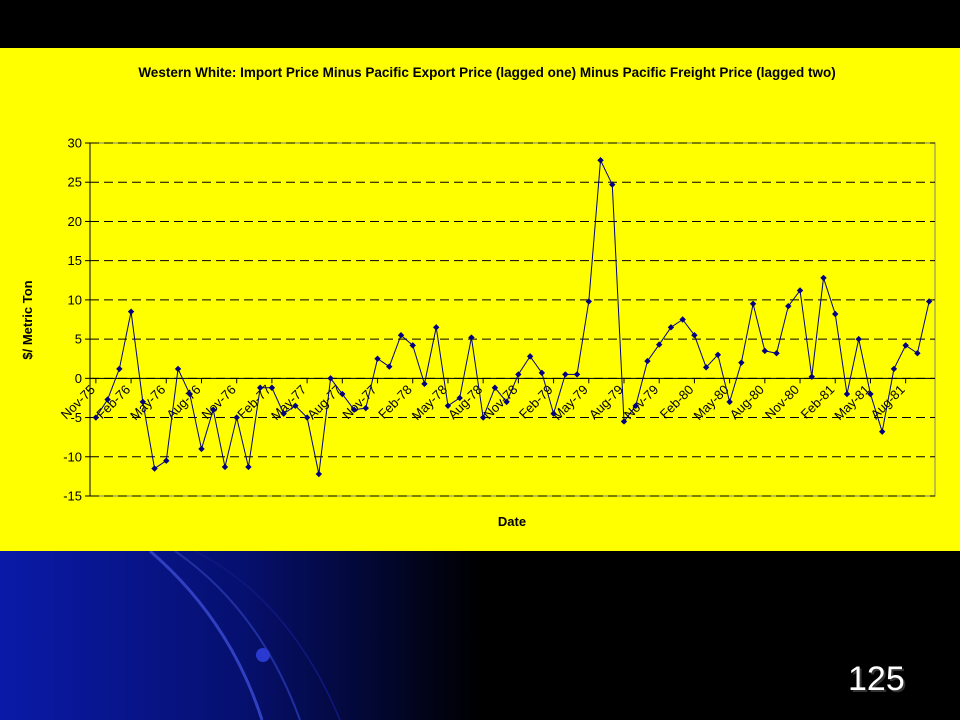  What do you see at coordinates (72, 456) in the screenshot?
I see `y-tick-label: -10` at bounding box center [72, 456].